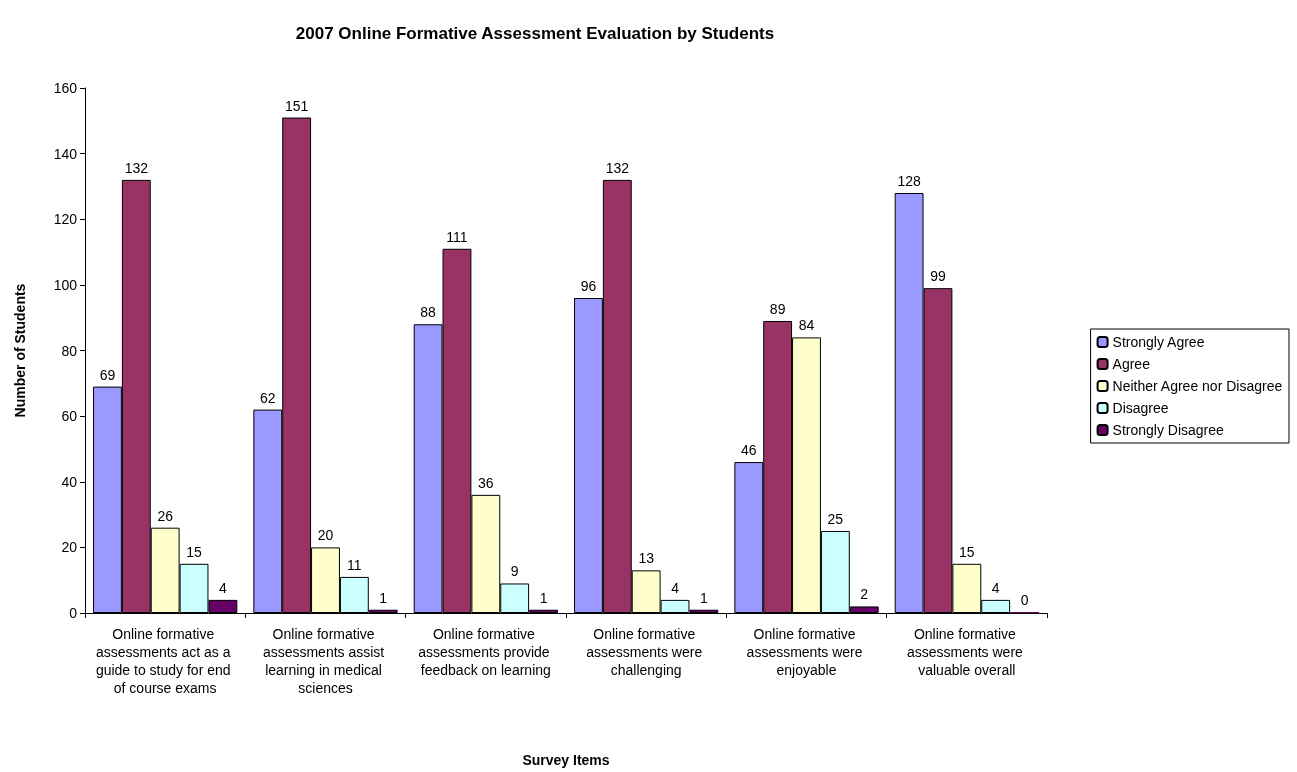 The width and height of the screenshot is (1297, 772). What do you see at coordinates (325, 535) in the screenshot?
I see `data-label: 20` at bounding box center [325, 535].